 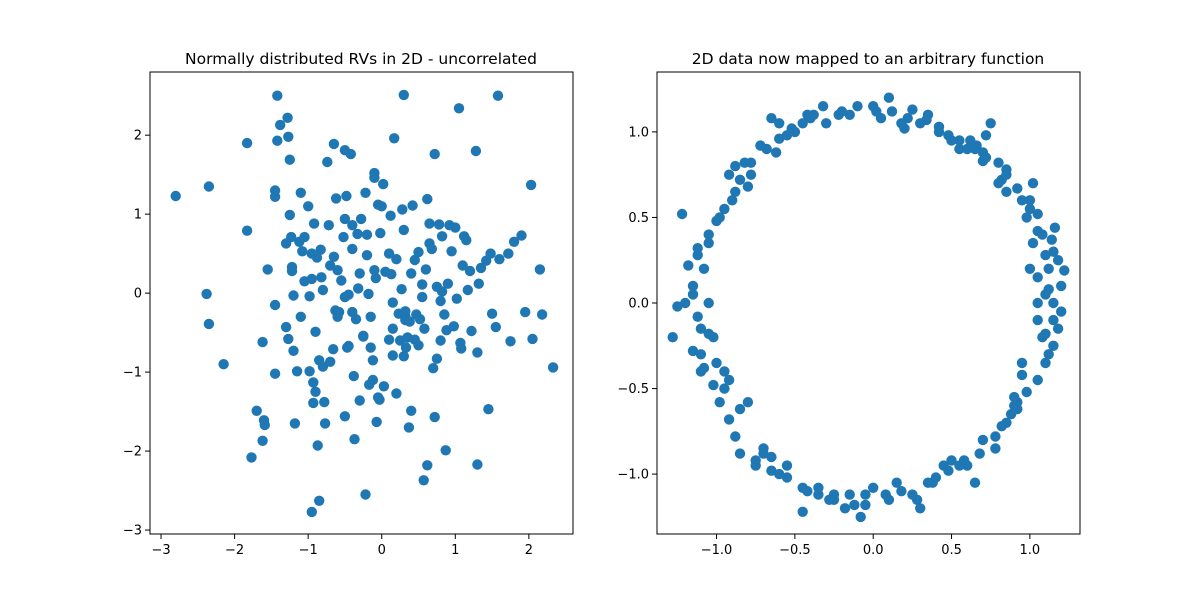 I want to click on left-y-tick-label: −2, so click(x=132, y=452).